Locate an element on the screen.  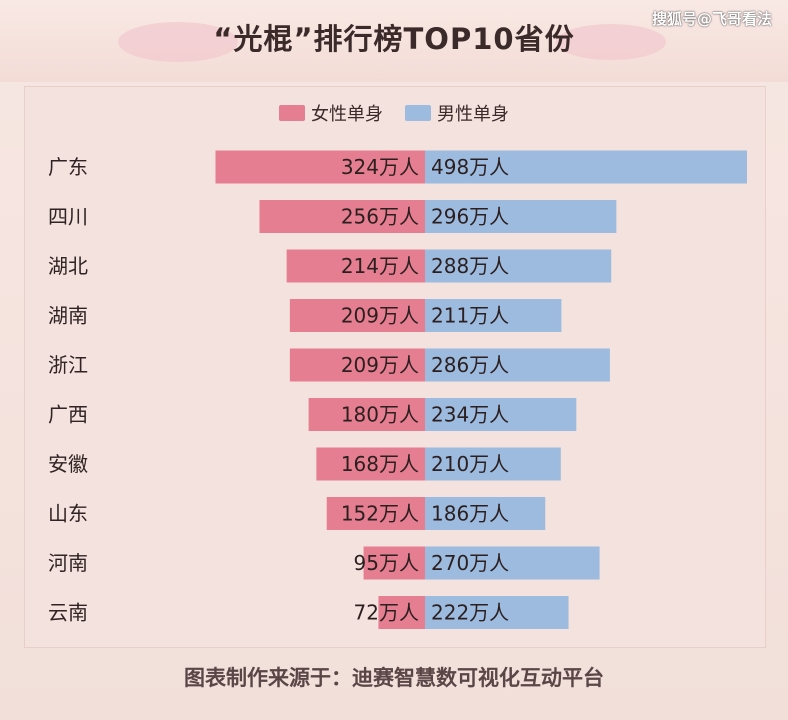
male-value-label: 286万人 is located at coordinates (470, 365).